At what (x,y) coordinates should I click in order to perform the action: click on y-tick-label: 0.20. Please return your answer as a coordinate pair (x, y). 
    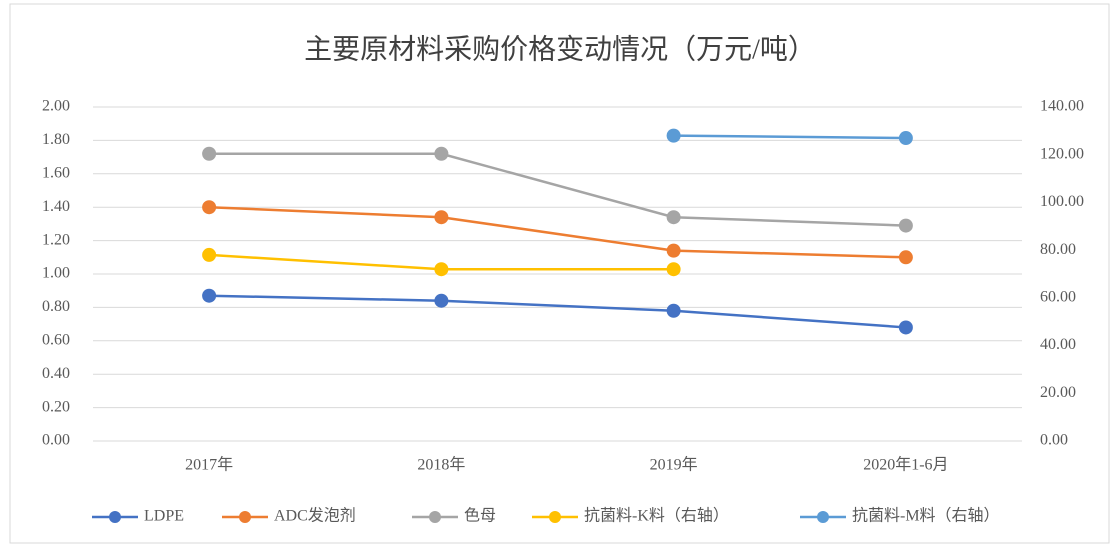
    Looking at the image, I should click on (56, 406).